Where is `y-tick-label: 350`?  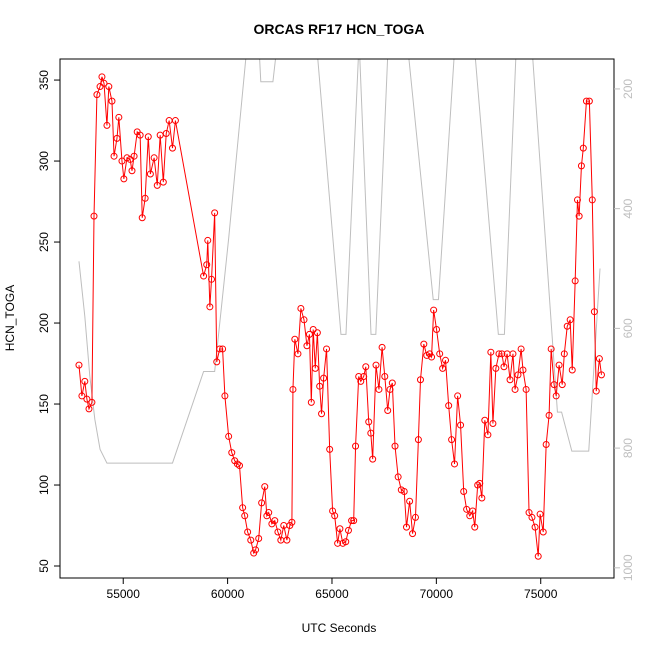
y-tick-label: 350 is located at coordinates (44, 80).